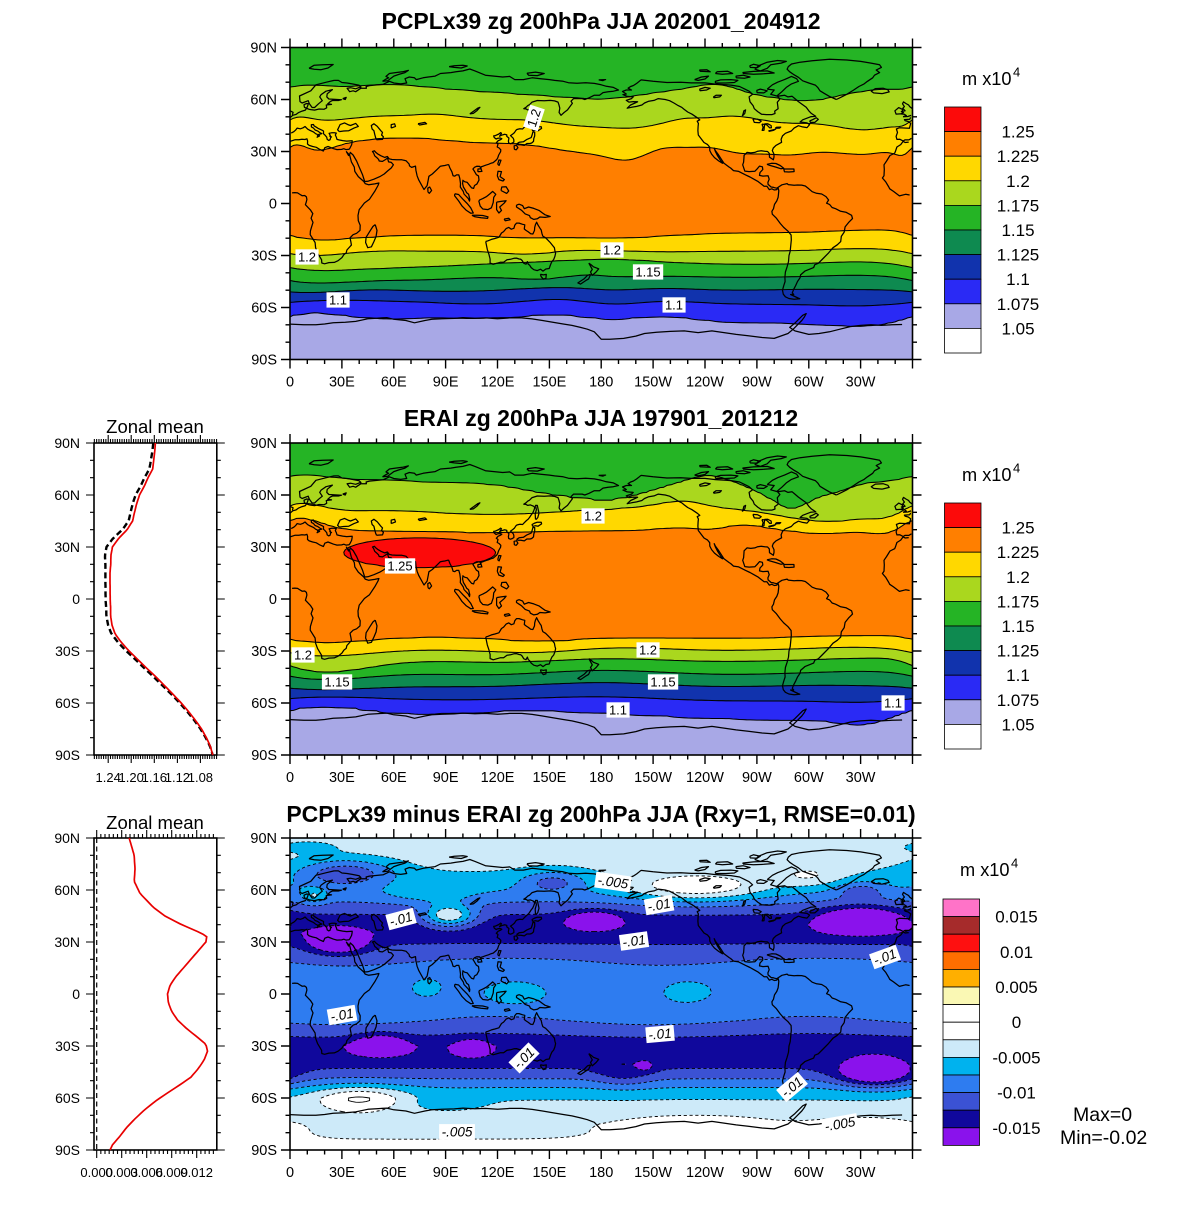 The height and width of the screenshot is (1205, 1200). Describe the element at coordinates (200, 777) in the screenshot. I see `svg-text: 1.08` at that location.